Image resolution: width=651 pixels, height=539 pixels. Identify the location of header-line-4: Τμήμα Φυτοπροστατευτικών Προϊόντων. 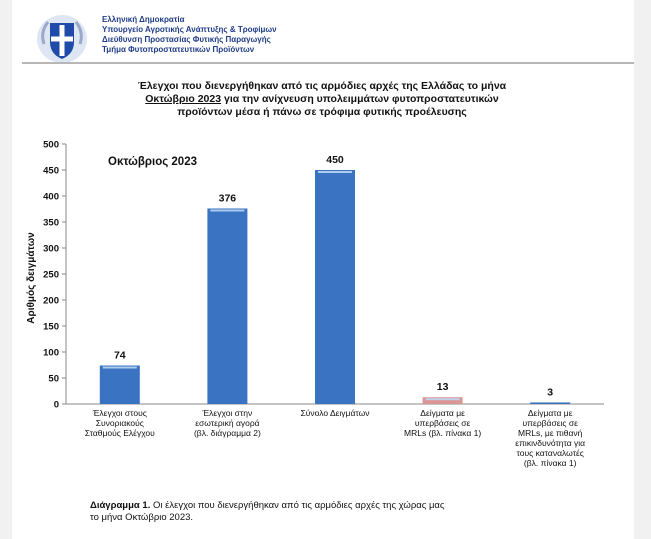
(178, 49).